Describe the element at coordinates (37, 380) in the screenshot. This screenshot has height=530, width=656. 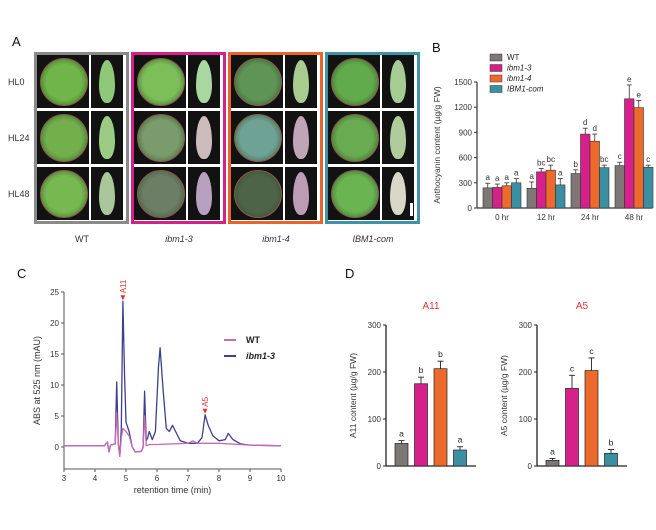
I see `y-axis-label: ABS at 525 nm (mAU)` at that location.